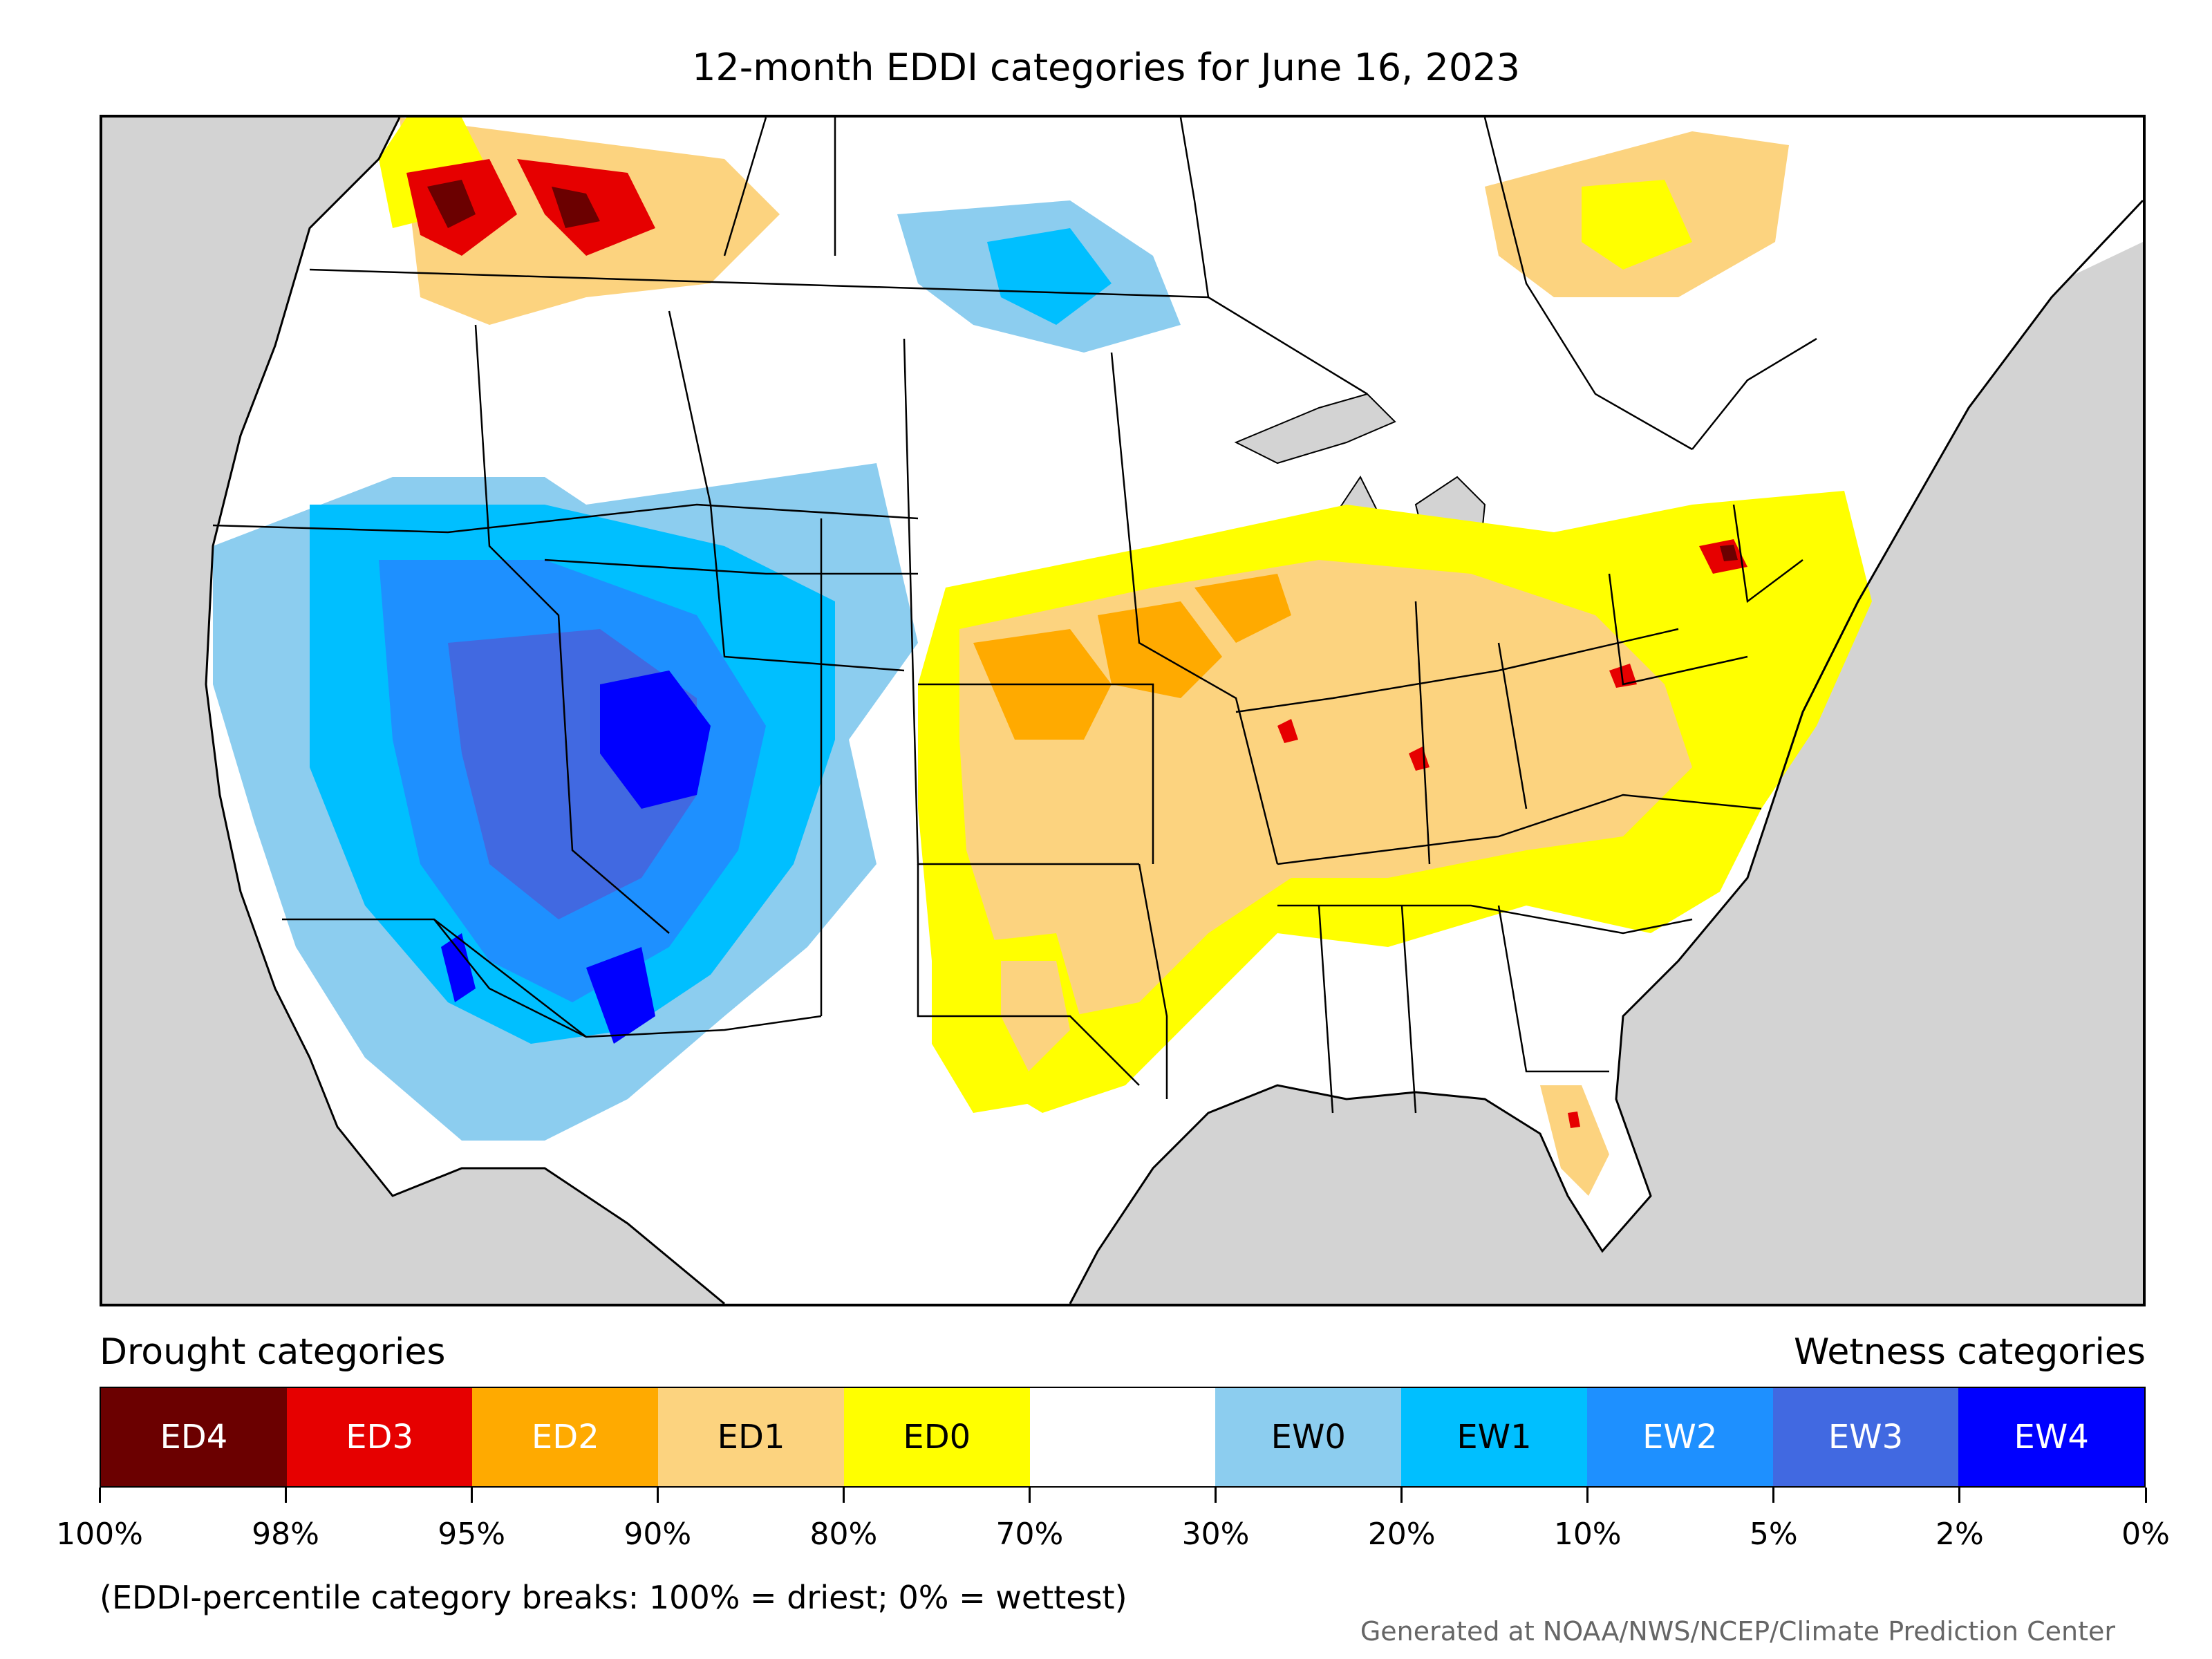 This screenshot has height=1659, width=2212. Describe the element at coordinates (1494, 1437) in the screenshot. I see `category-swatch: EW1` at that location.